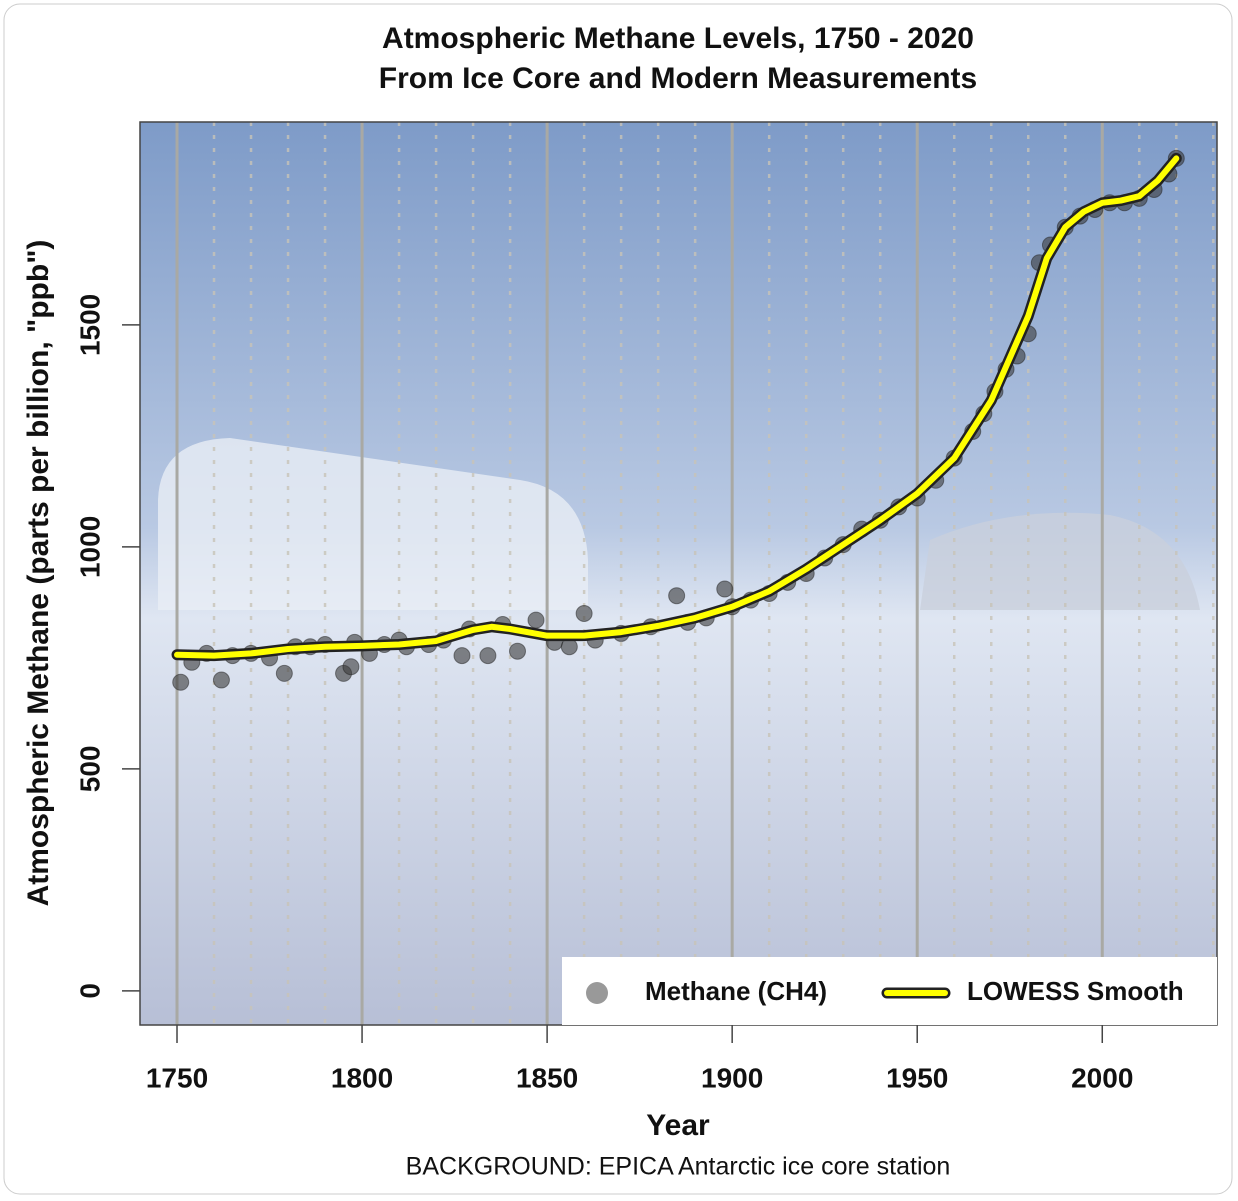  What do you see at coordinates (732, 1077) in the screenshot?
I see `x-tick-label: 1900` at bounding box center [732, 1077].